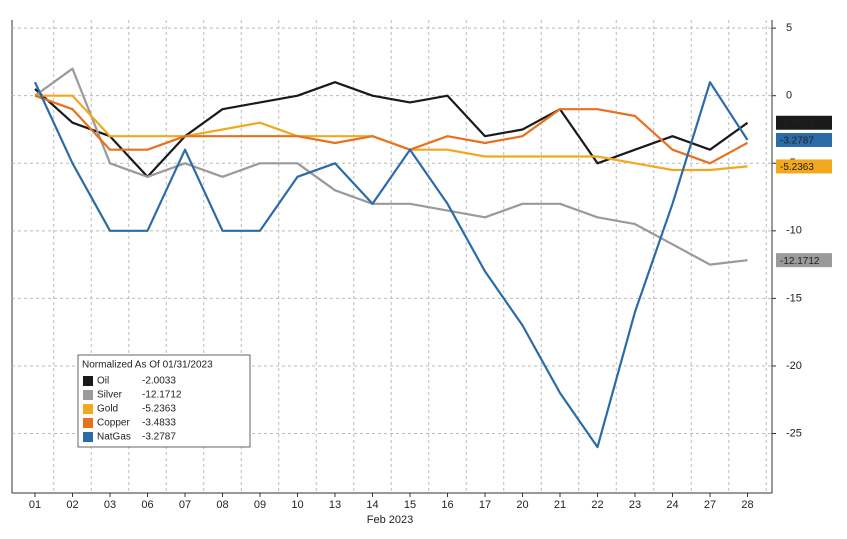  Describe the element at coordinates (110, 505) in the screenshot. I see `x-tick-label: 03` at that location.